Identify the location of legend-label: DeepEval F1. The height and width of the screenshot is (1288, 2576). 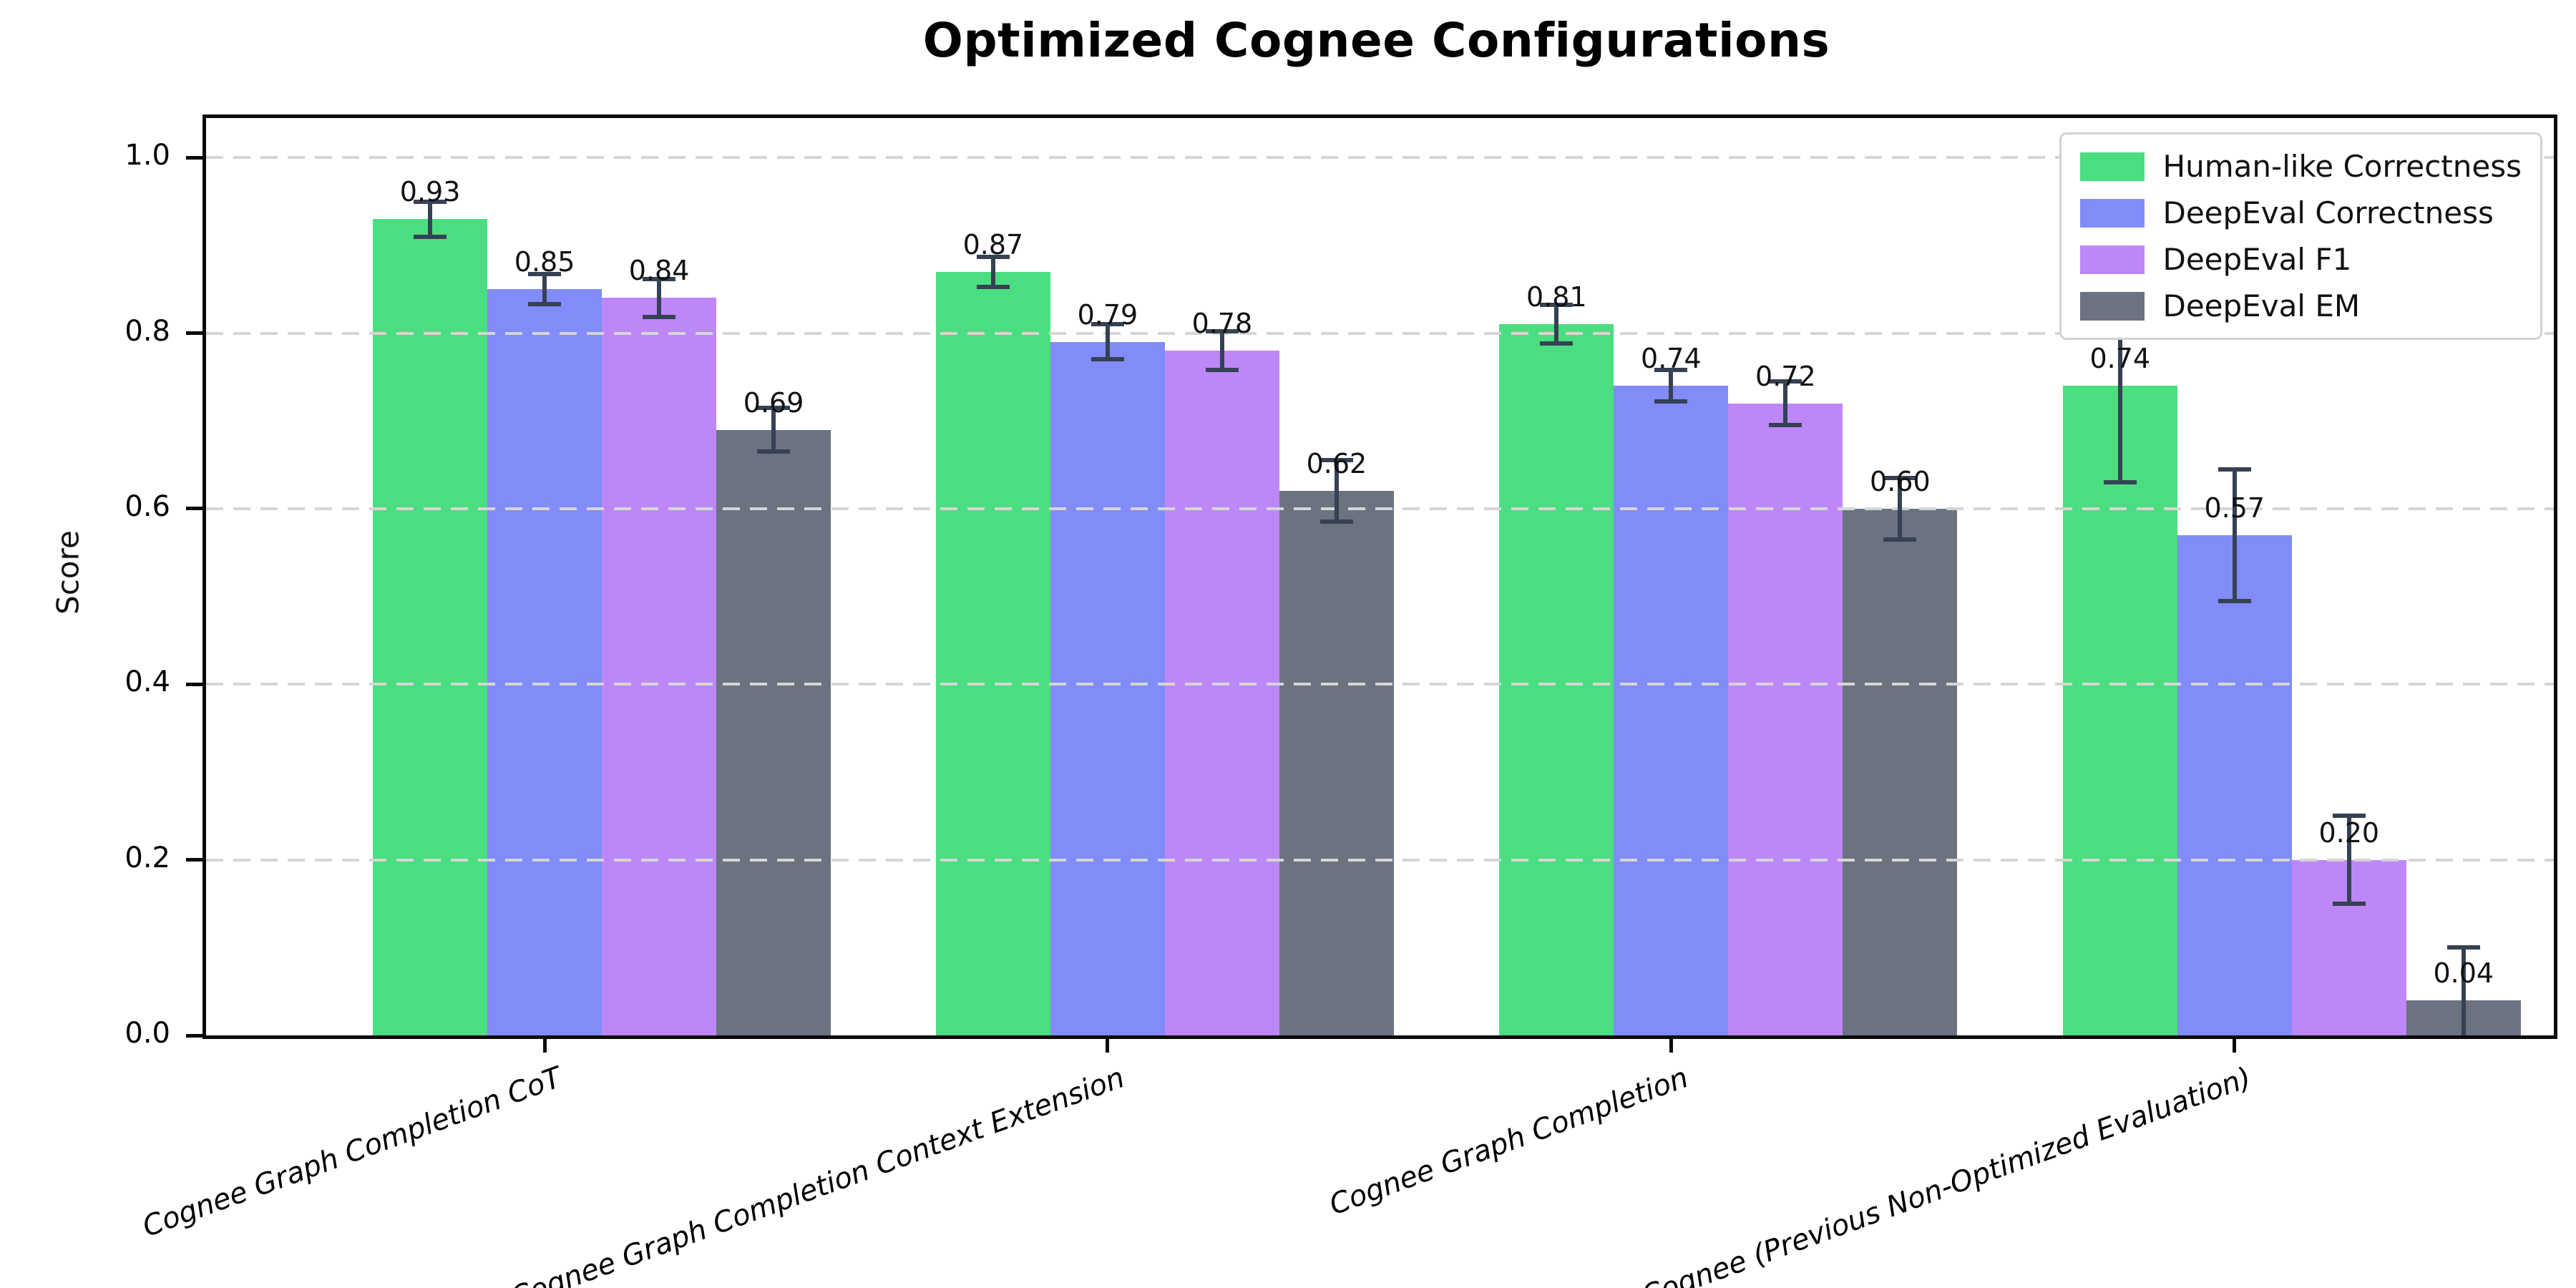
(2257, 259).